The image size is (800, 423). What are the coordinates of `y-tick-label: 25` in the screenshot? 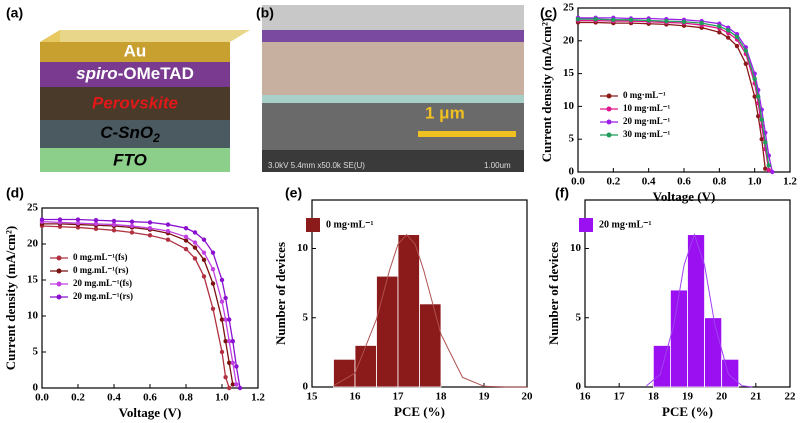 It's located at (569, 8).